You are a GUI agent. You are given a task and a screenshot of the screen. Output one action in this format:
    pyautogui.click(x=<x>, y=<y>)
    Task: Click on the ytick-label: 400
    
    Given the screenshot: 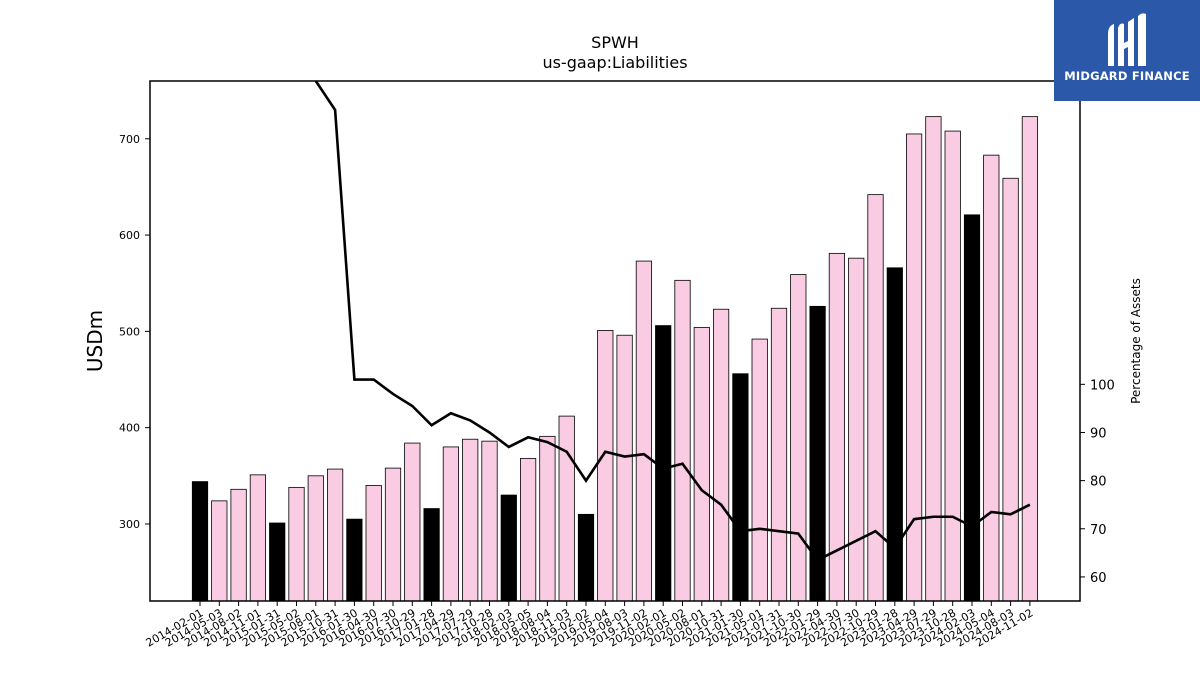 What is the action you would take?
    pyautogui.click(x=129, y=428)
    